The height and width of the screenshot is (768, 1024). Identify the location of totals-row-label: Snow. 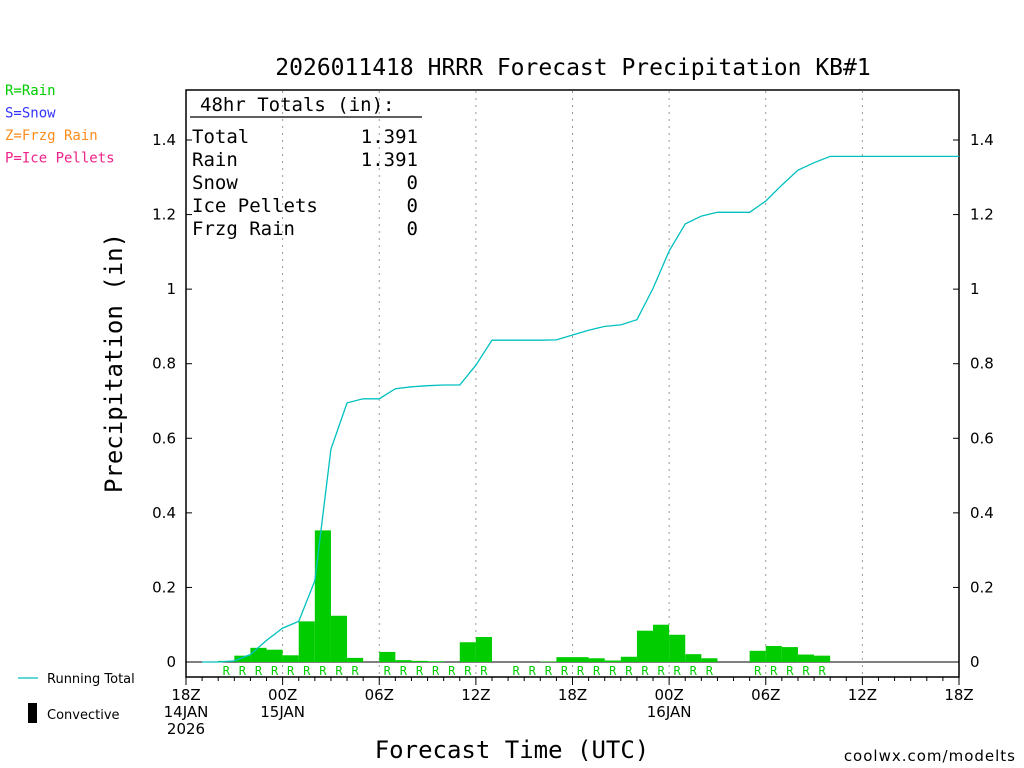
(215, 183).